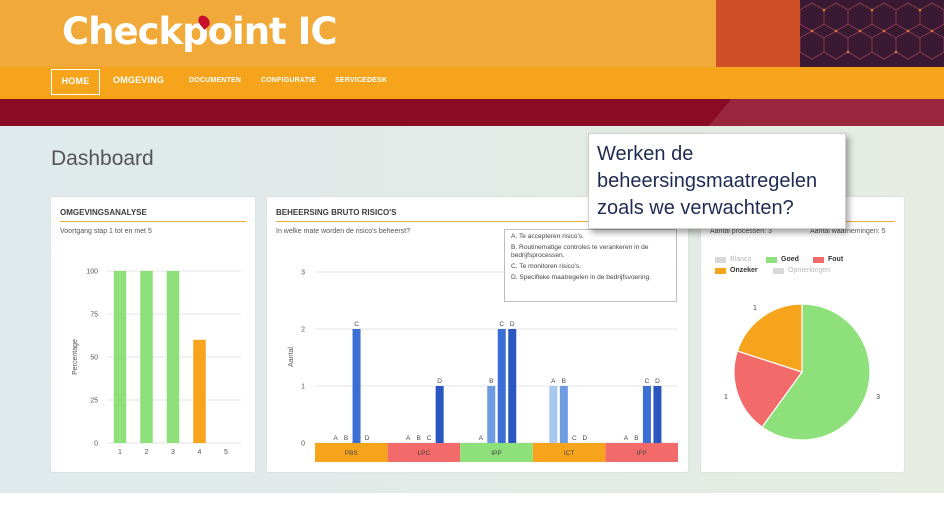 The image size is (944, 531). Describe the element at coordinates (778, 271) in the screenshot. I see `legend-swatch-opmerkingen` at that location.